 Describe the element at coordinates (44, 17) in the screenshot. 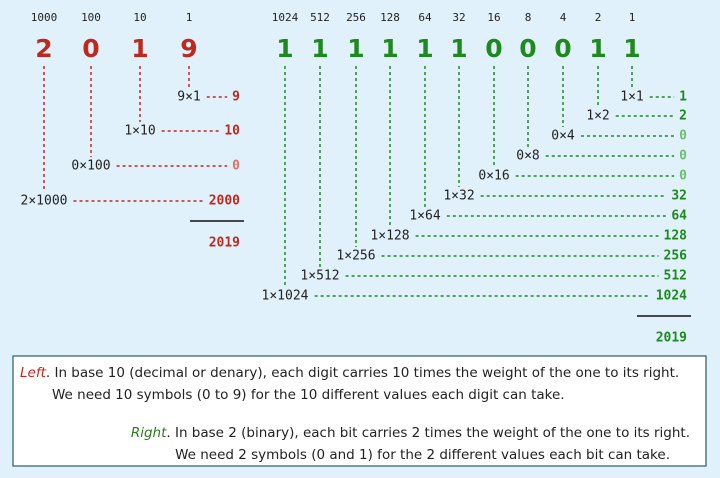

I see `weight-label: 1000` at that location.